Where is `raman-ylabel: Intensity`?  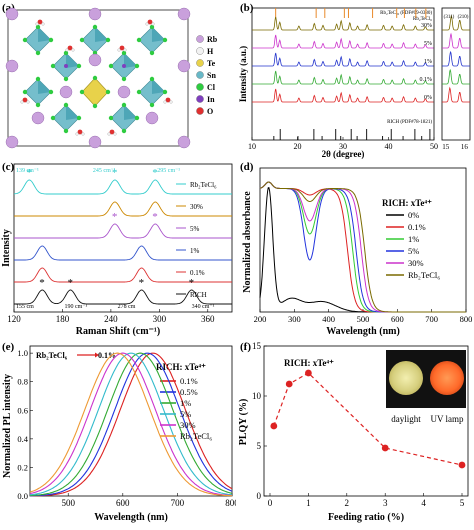 raman-ylabel: Intensity is located at coordinates (6, 248).